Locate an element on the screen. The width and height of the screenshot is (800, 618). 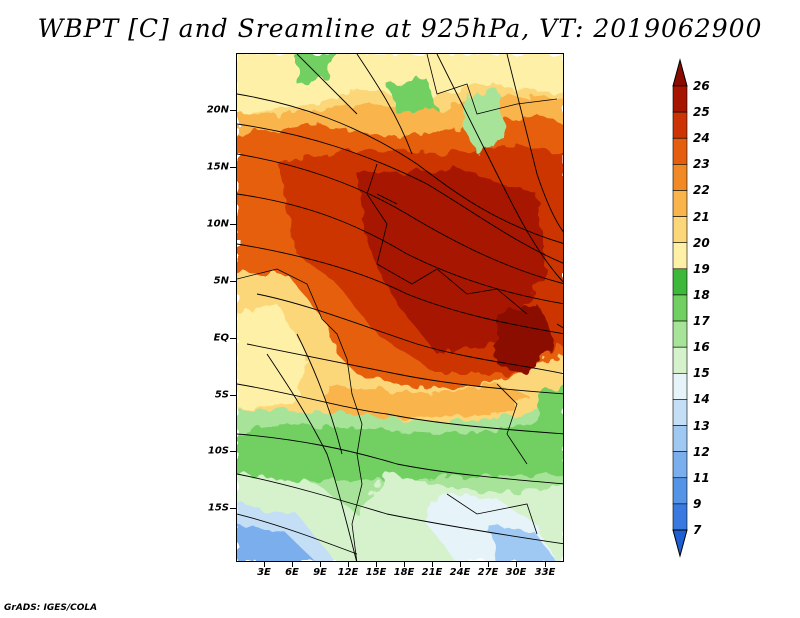
lat-label-5s: 5S is located at coordinates (221, 395).